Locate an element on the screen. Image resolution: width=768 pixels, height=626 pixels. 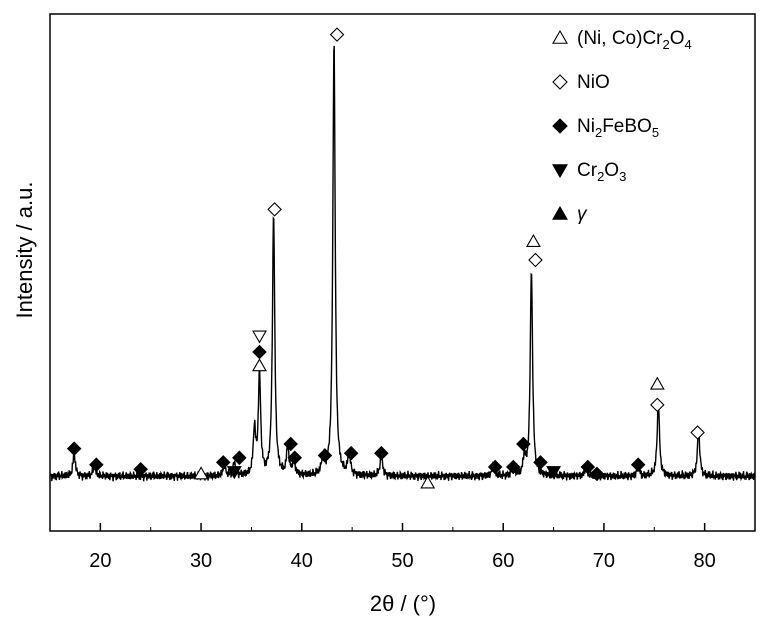
x-tick-label: 80 is located at coordinates (705, 561).